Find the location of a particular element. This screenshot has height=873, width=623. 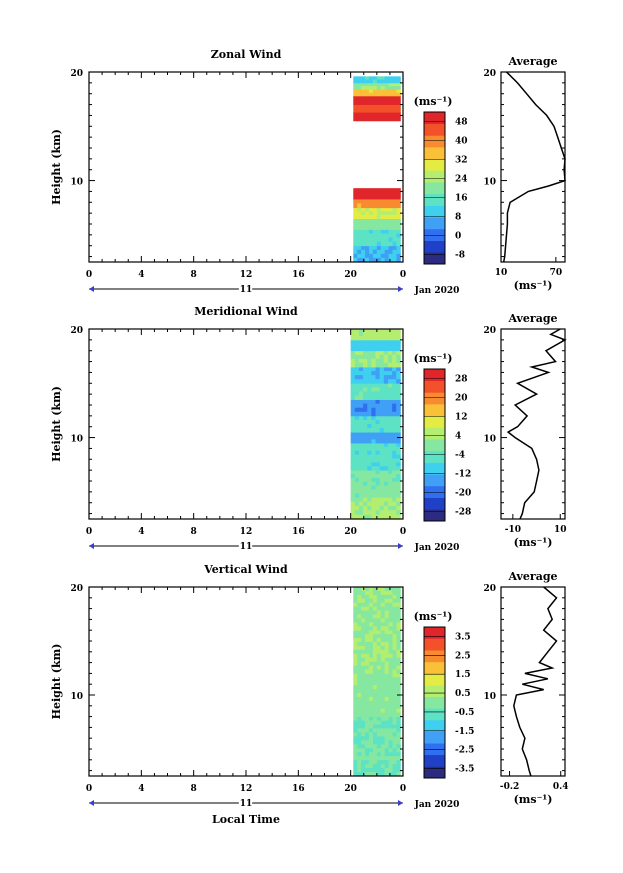

average-y-label: 20 is located at coordinates (489, 331).